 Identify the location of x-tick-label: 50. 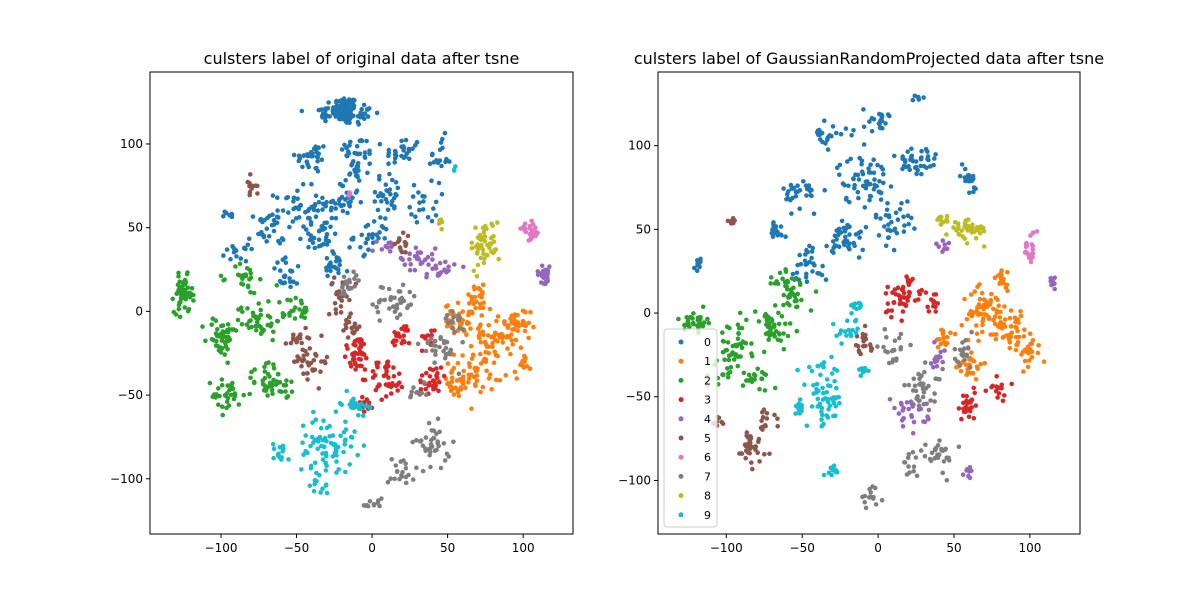
(953, 548).